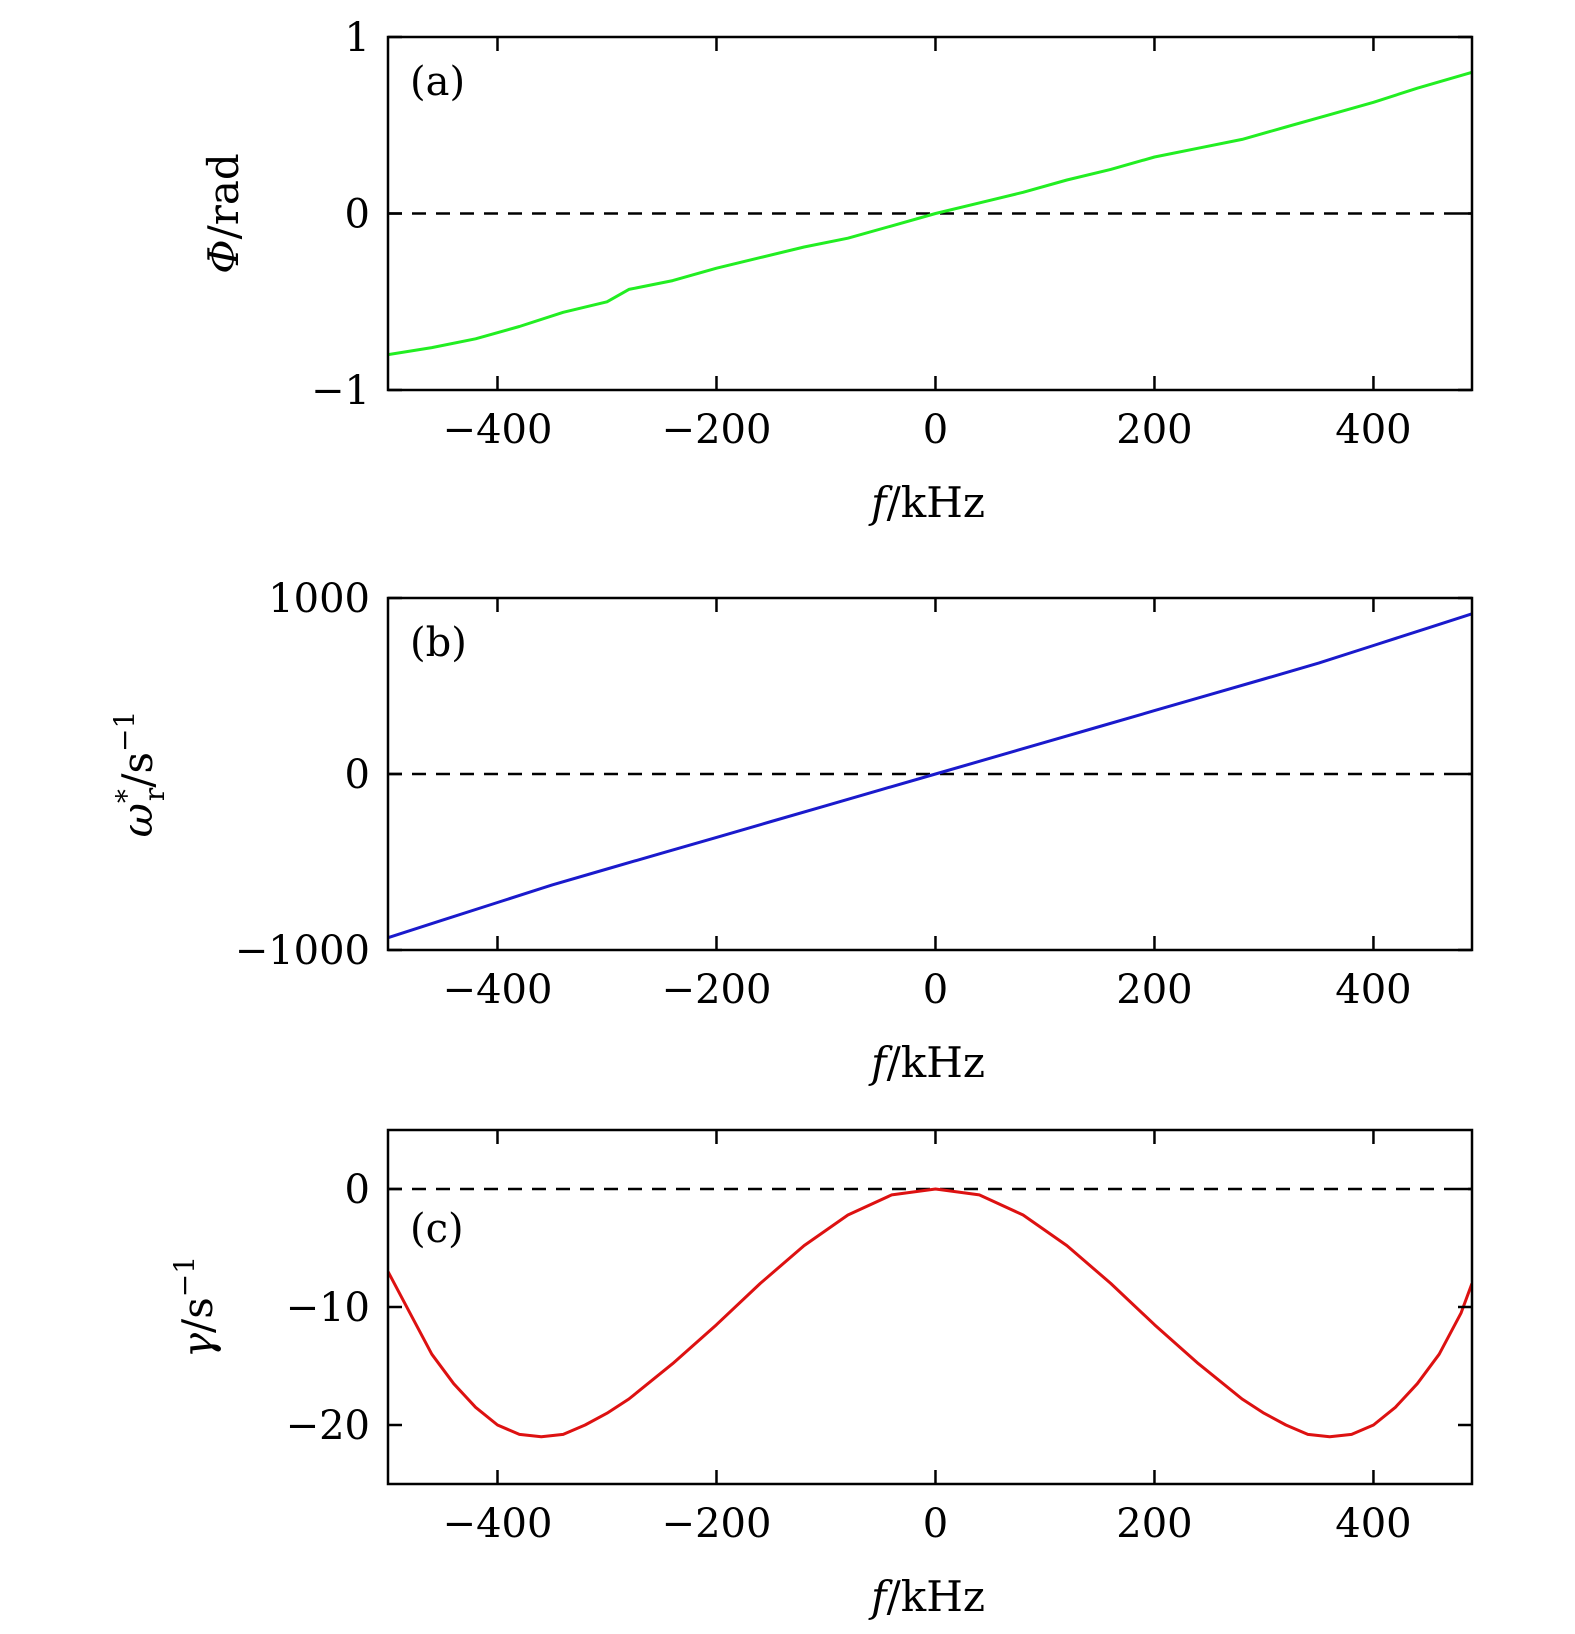 The height and width of the screenshot is (1634, 1575). I want to click on y-tick-label: 1, so click(357, 38).